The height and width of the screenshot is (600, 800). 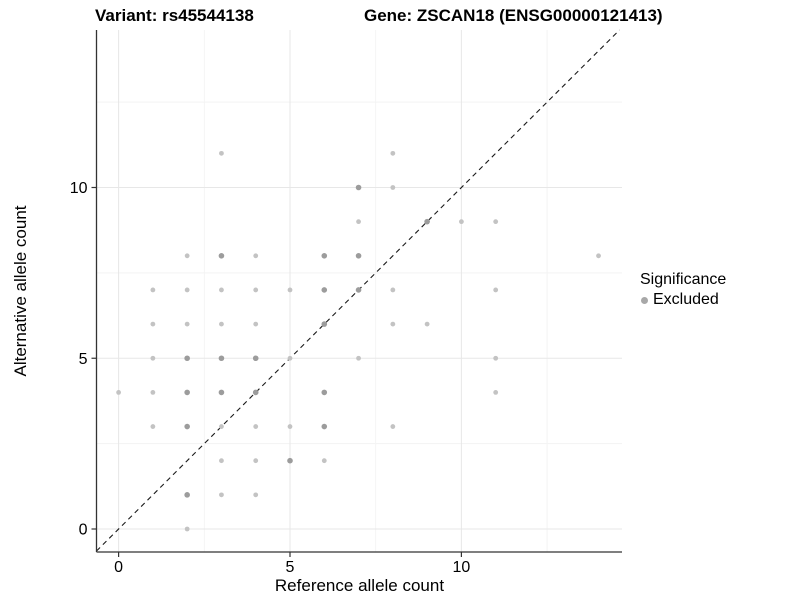 I want to click on legend: Significance Excluded, so click(x=683, y=290).